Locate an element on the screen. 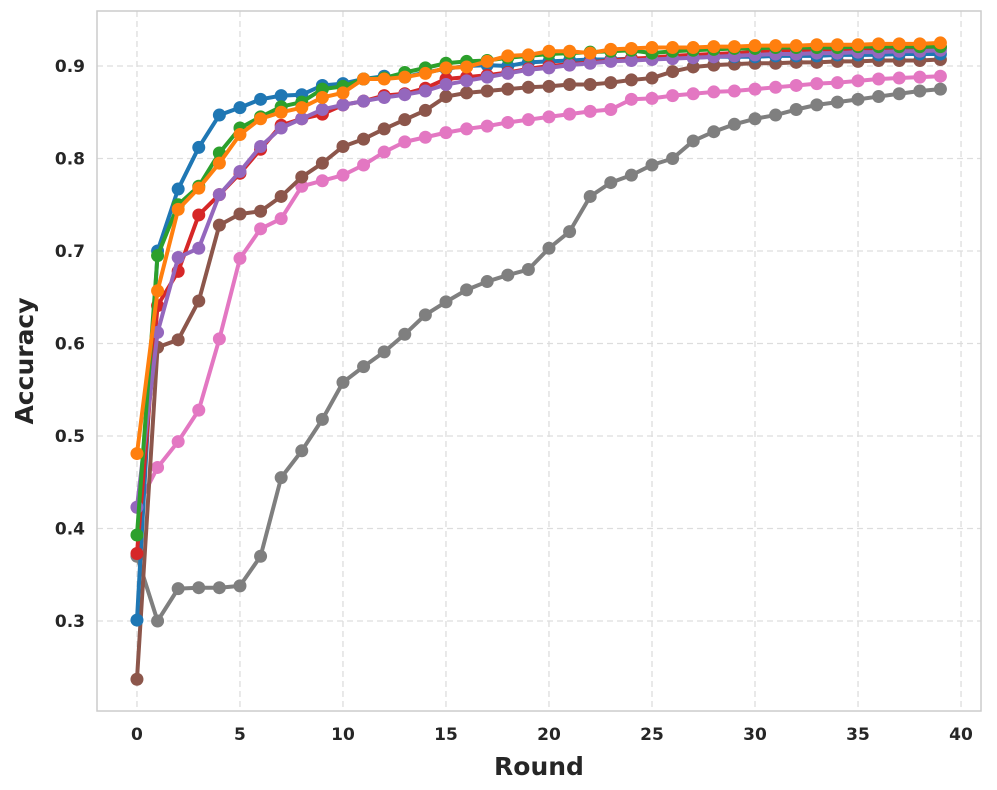 This screenshot has height=790, width=997. x-tick-label: 30 is located at coordinates (755, 735).